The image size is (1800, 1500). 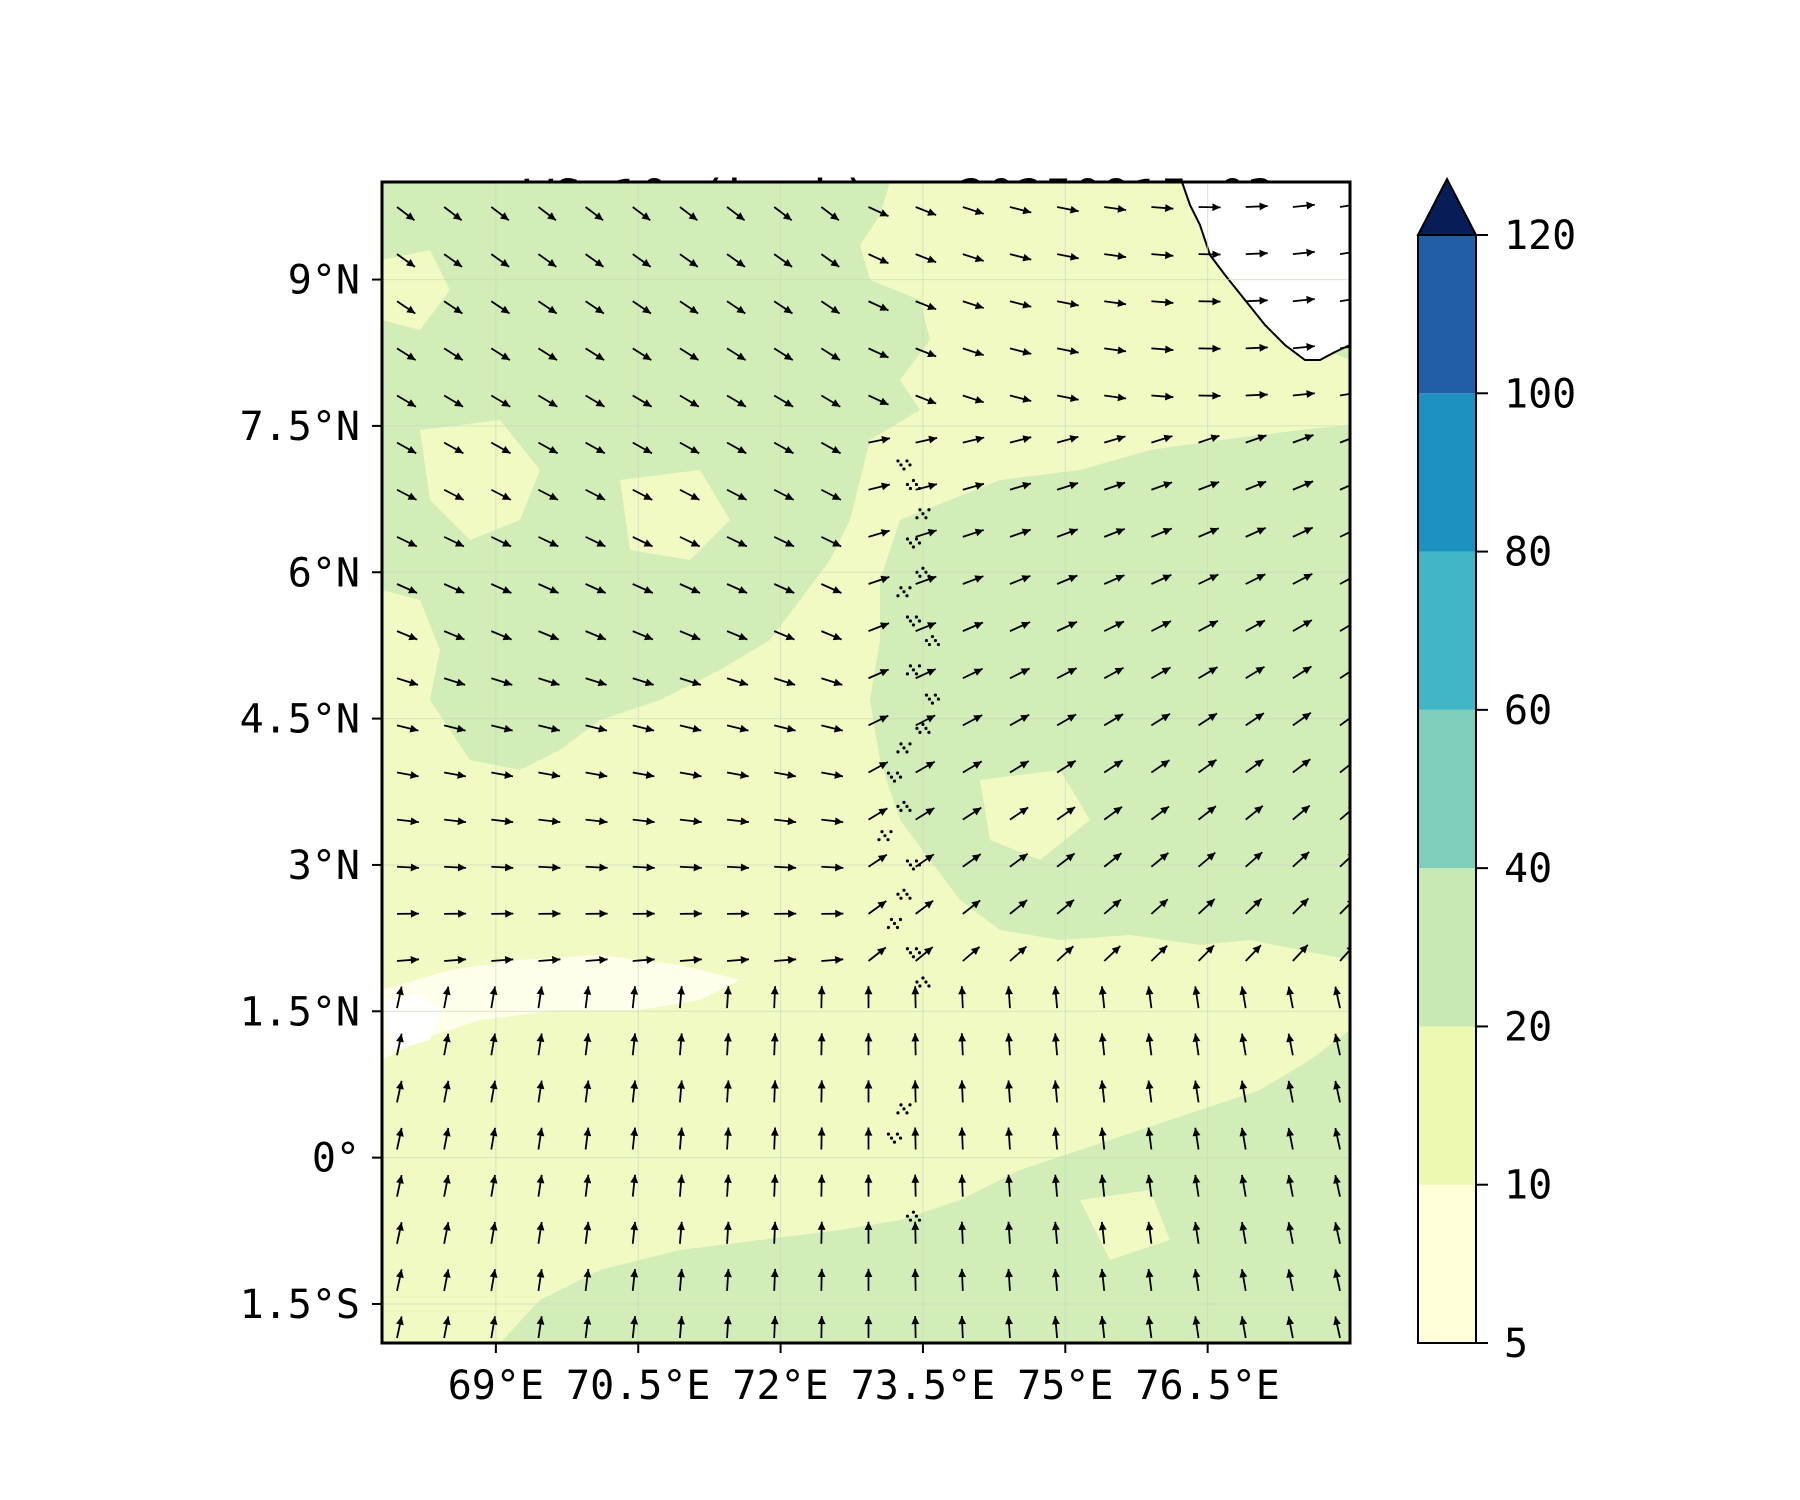 I want to click on colorbar, so click(x=1447, y=760).